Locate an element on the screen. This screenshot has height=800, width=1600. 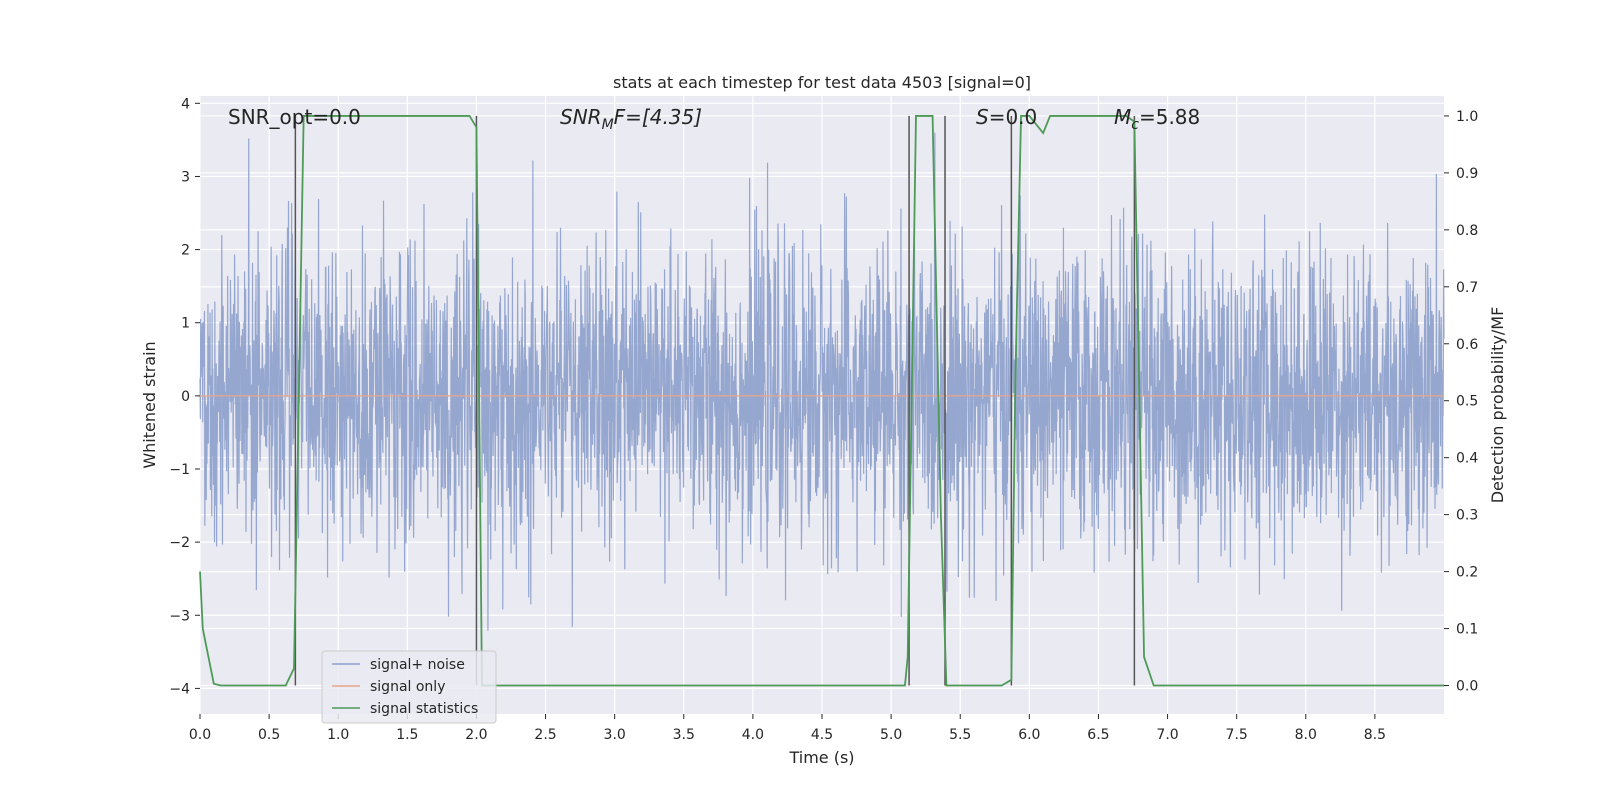
mc-rest: =5.88 is located at coordinates (1169, 117).